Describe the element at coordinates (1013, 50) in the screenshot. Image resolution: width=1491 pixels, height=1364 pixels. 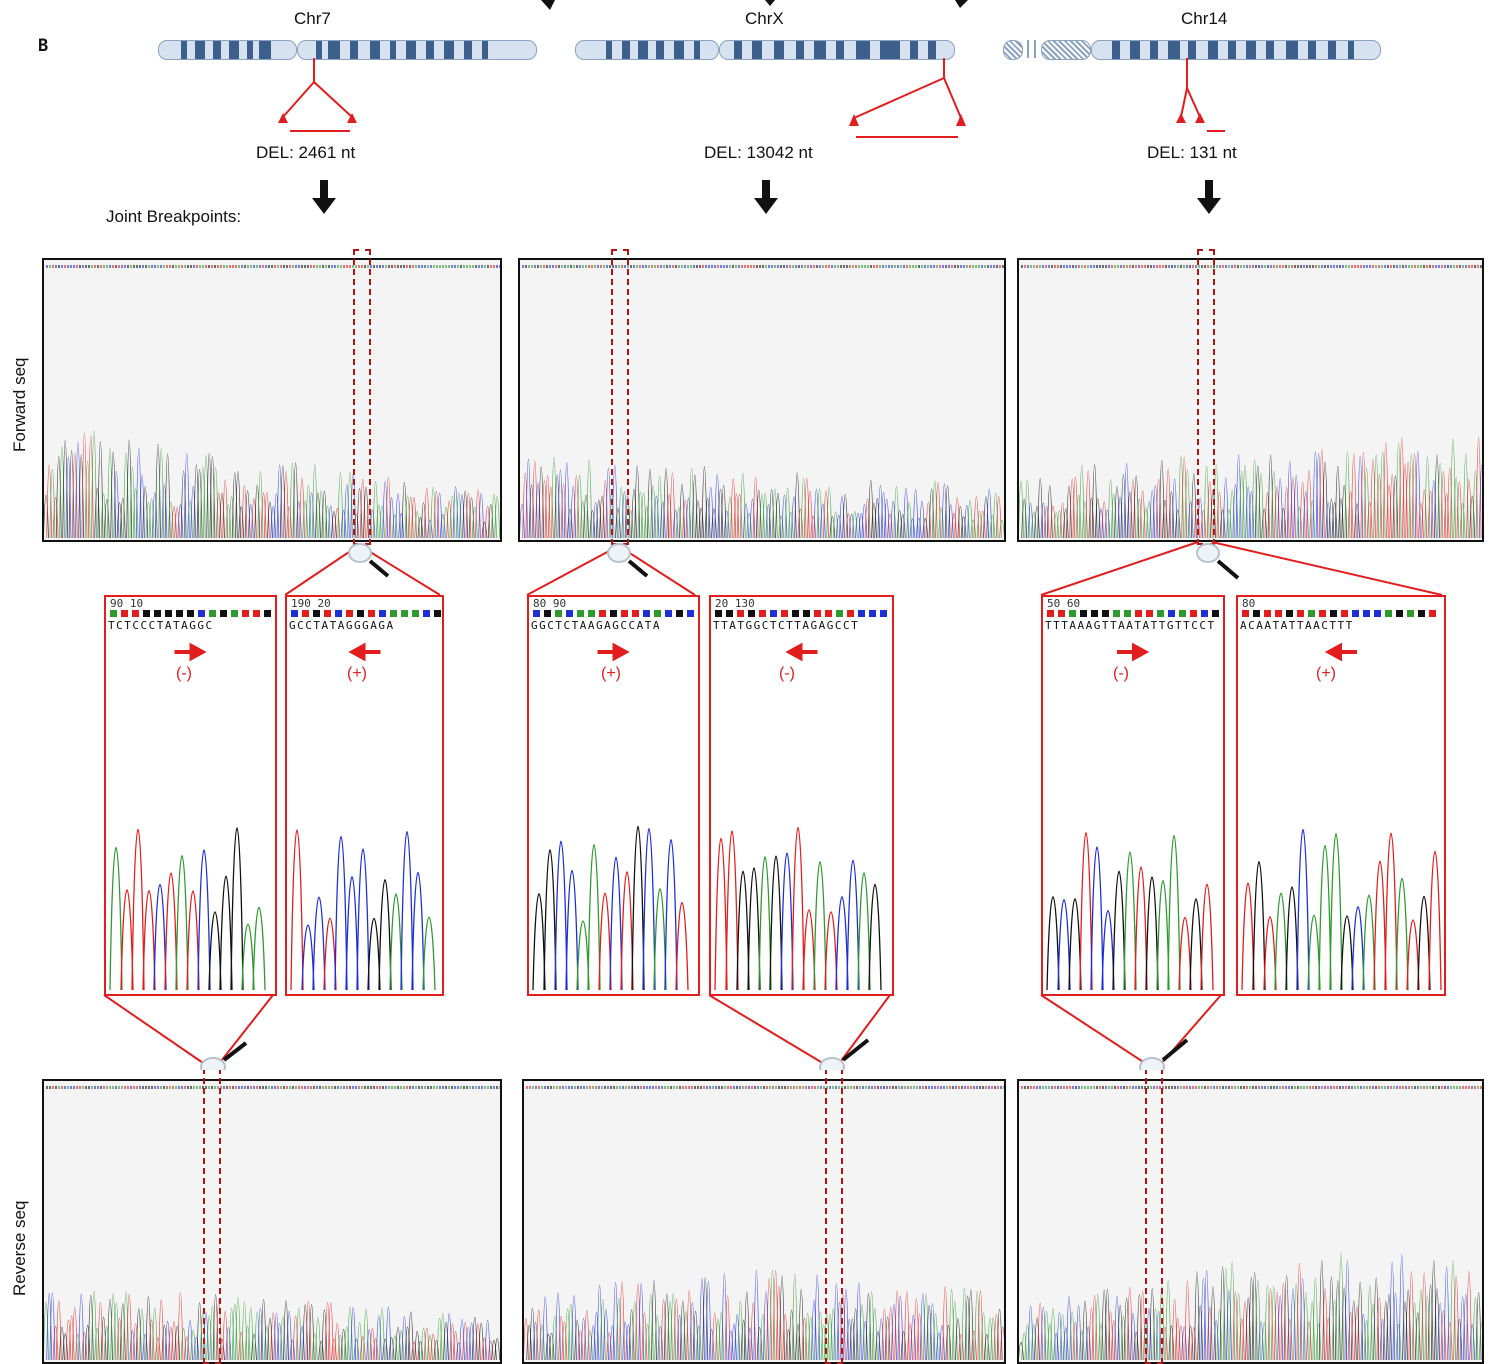
I see `chr14-satellite` at that location.